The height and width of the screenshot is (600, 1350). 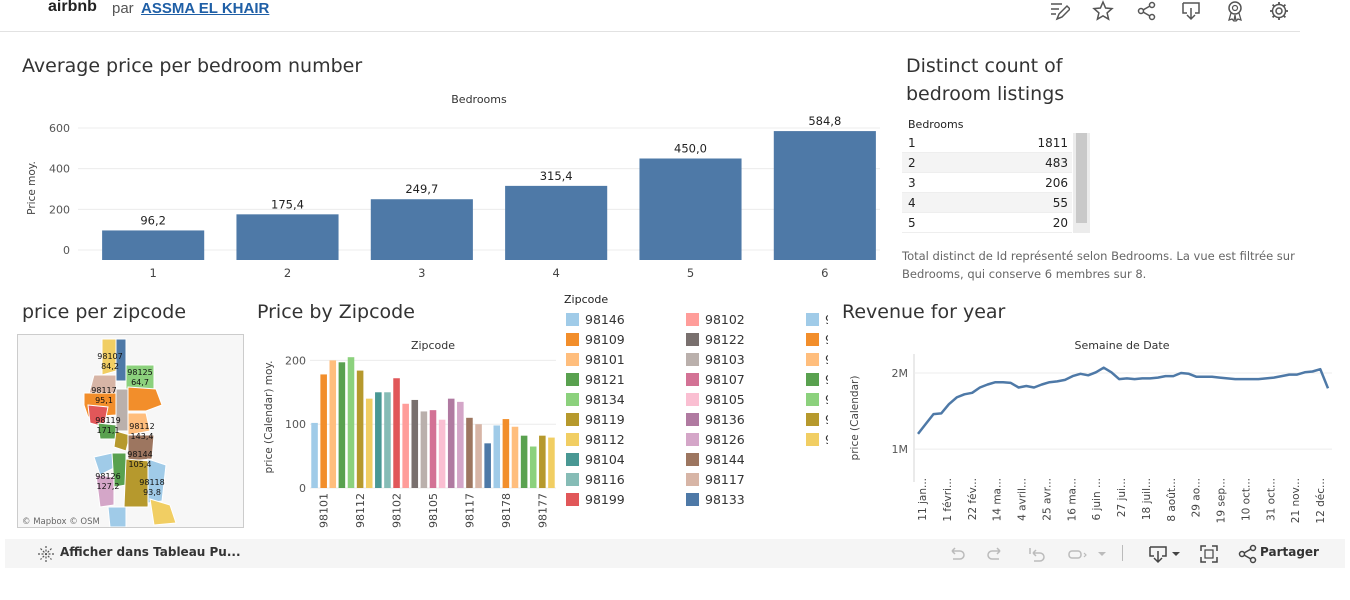 I want to click on legend-label: 98122, so click(x=725, y=339).